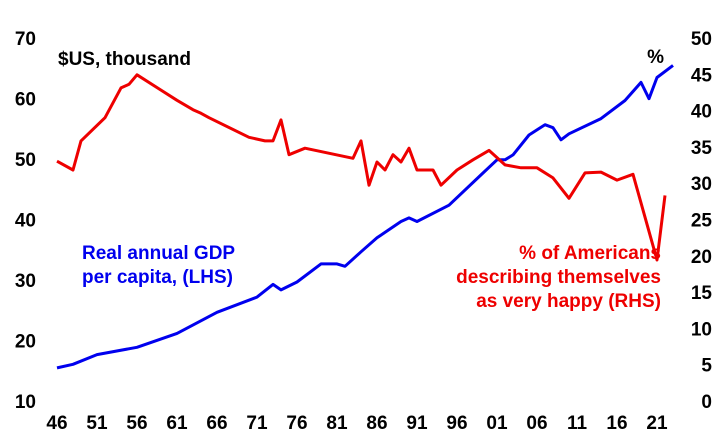 This screenshot has height=440, width=725. I want to click on x-tick-label: 96, so click(456, 423).